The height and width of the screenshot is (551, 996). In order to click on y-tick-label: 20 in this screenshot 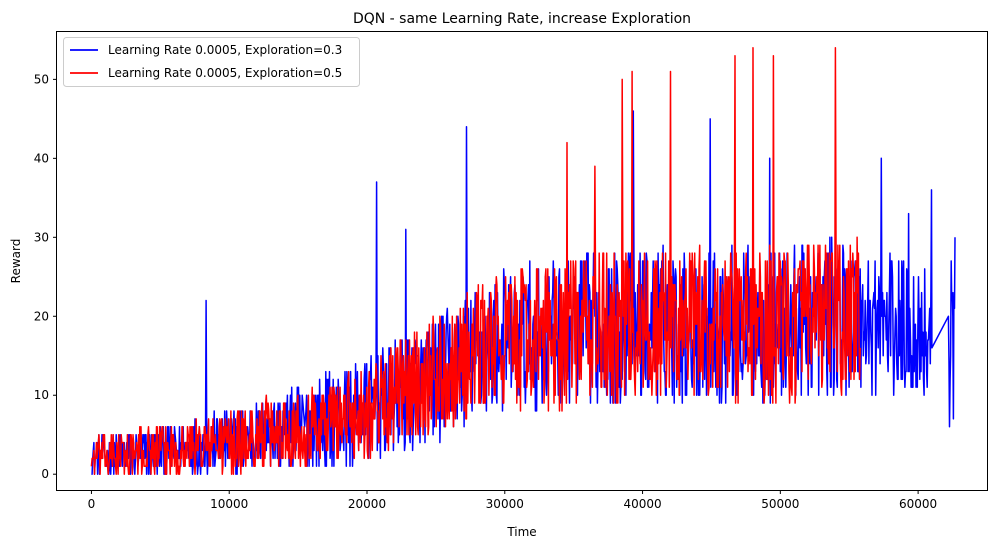, I will do `click(41, 316)`.